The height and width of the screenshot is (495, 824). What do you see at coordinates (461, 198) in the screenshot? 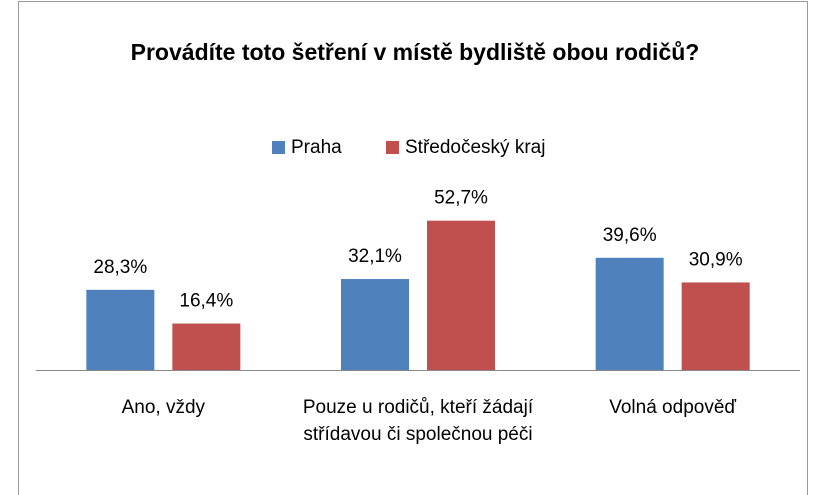
I see `value-label: 52,7%` at bounding box center [461, 198].